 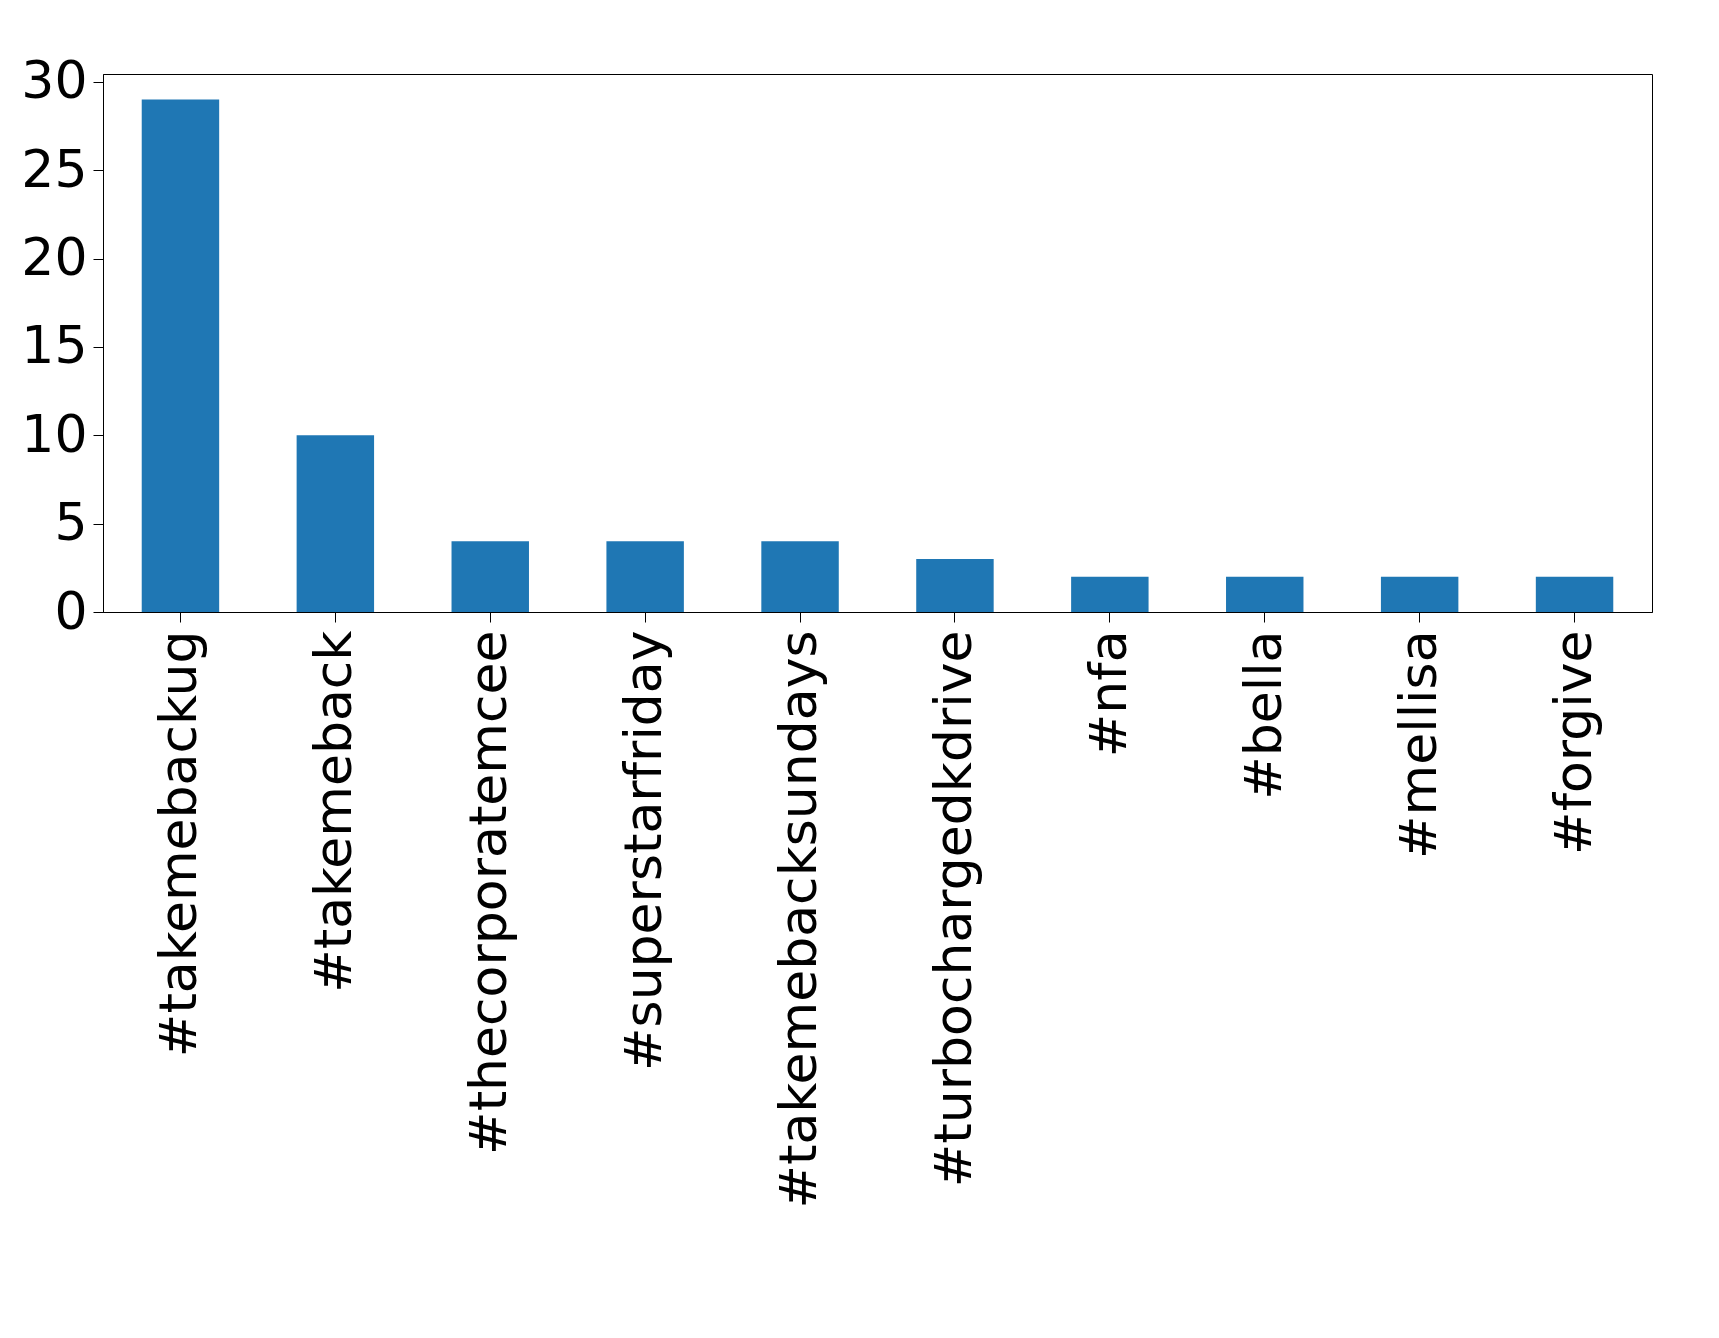 What do you see at coordinates (54, 345) in the screenshot?
I see `y-tick-label: 15` at bounding box center [54, 345].